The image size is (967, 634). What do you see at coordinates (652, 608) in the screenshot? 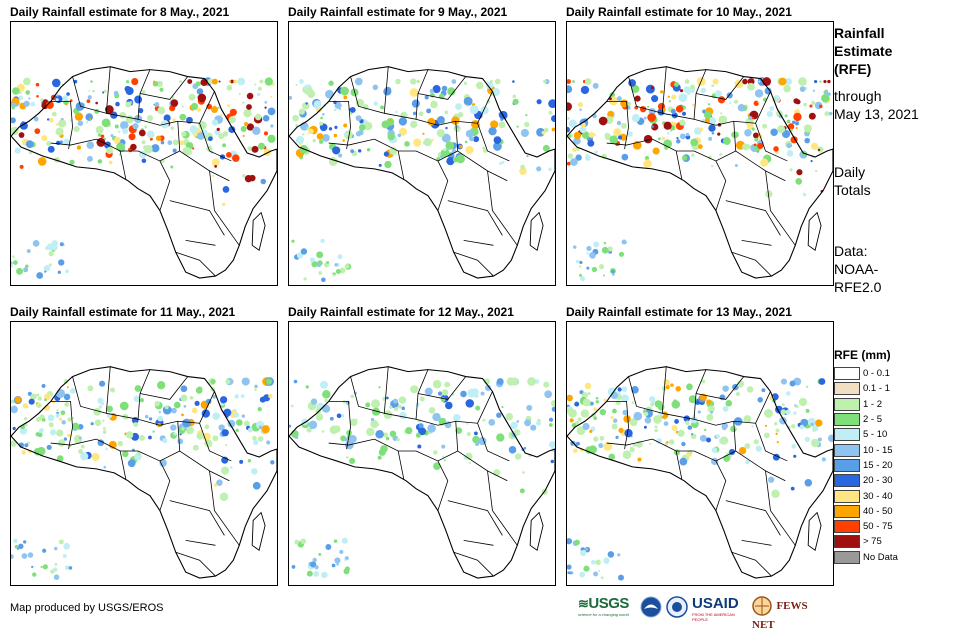
I see `noaa-logo` at bounding box center [652, 608].